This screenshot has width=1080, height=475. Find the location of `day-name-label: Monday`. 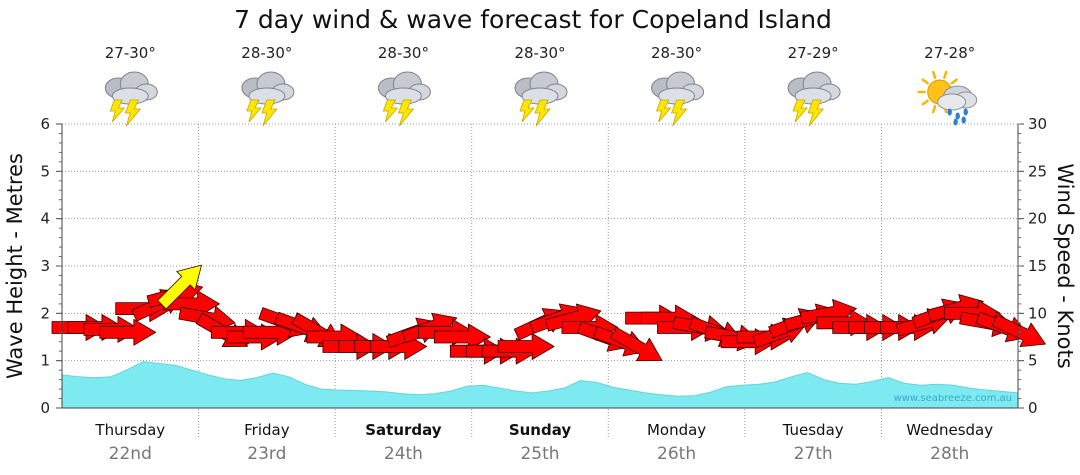

day-name-label: Monday is located at coordinates (676, 430).